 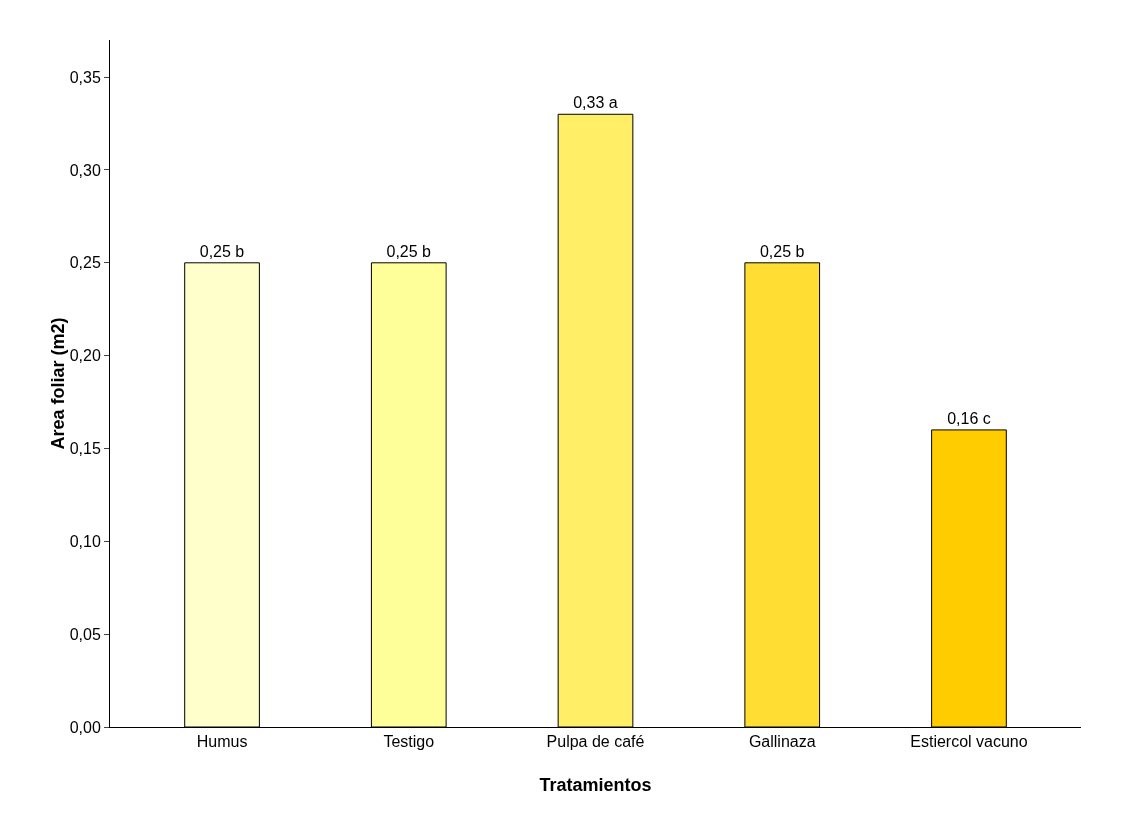 What do you see at coordinates (782, 742) in the screenshot?
I see `x-tick-label: Gallinaza` at bounding box center [782, 742].